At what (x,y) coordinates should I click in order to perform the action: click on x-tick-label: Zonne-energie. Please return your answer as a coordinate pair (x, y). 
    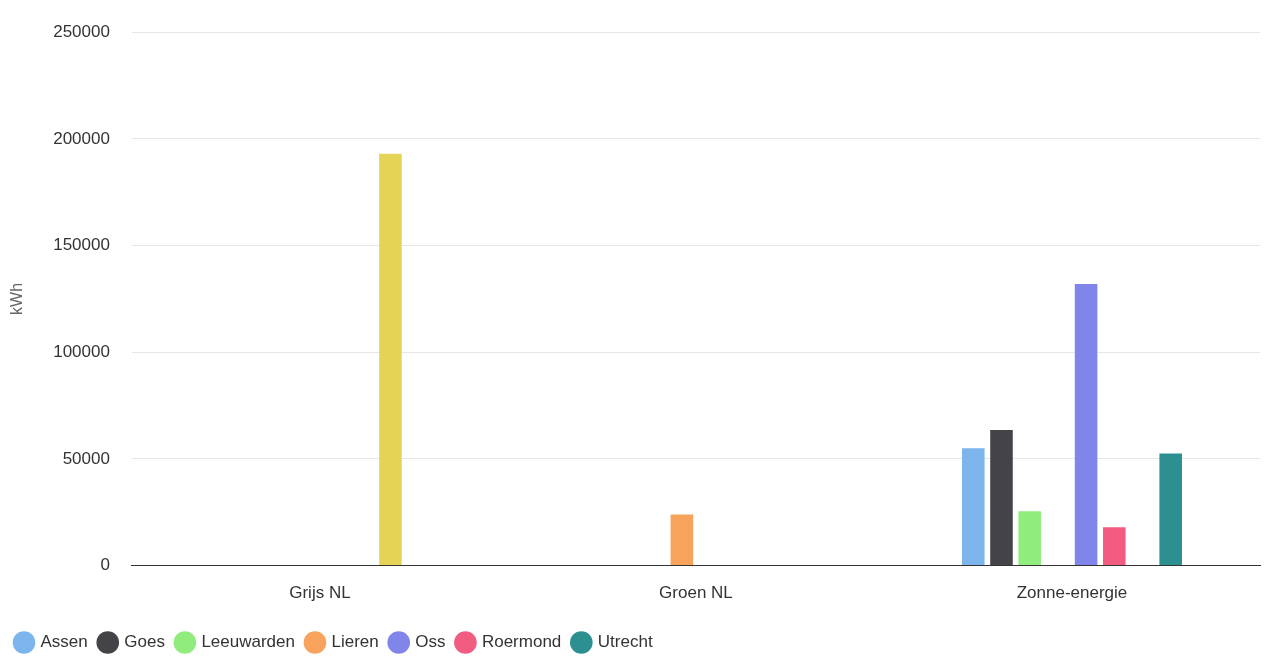
    Looking at the image, I should click on (1072, 593).